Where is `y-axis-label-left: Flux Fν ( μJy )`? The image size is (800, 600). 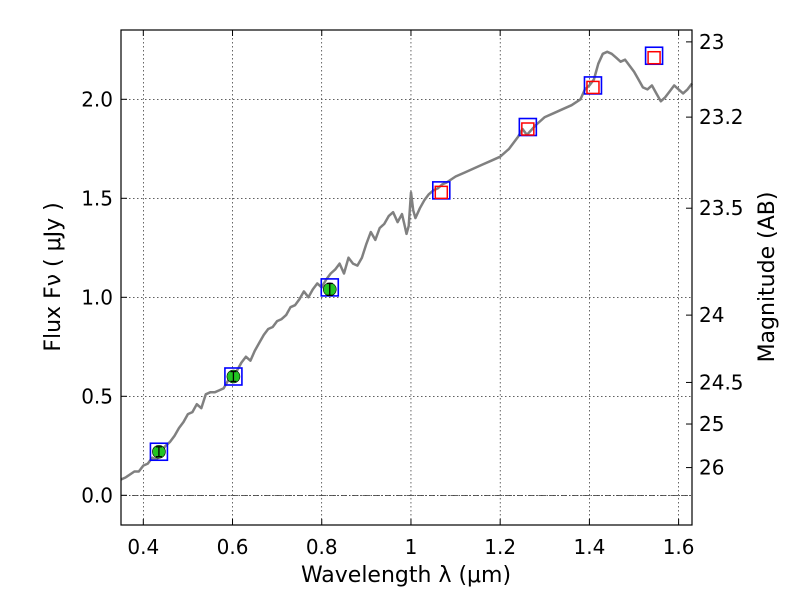 y-axis-label-left: Flux Fν ( μJy ) is located at coordinates (53, 276).